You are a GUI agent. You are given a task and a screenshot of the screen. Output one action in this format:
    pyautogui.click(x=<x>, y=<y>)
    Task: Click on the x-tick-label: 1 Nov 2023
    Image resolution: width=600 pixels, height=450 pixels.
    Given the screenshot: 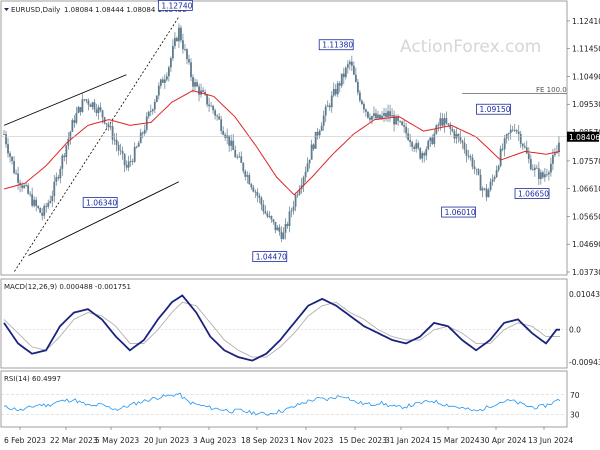 What is the action you would take?
    pyautogui.click(x=311, y=440)
    